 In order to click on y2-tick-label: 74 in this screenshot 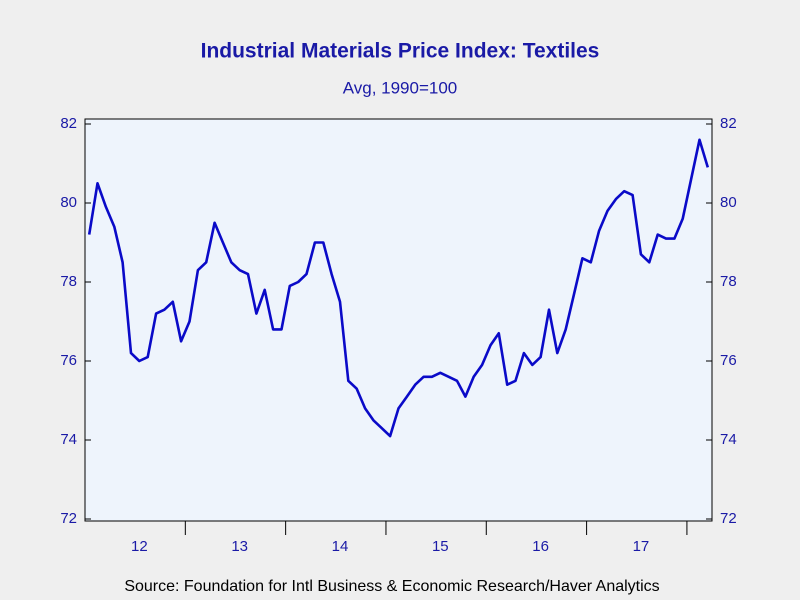, I will do `click(728, 439)`.